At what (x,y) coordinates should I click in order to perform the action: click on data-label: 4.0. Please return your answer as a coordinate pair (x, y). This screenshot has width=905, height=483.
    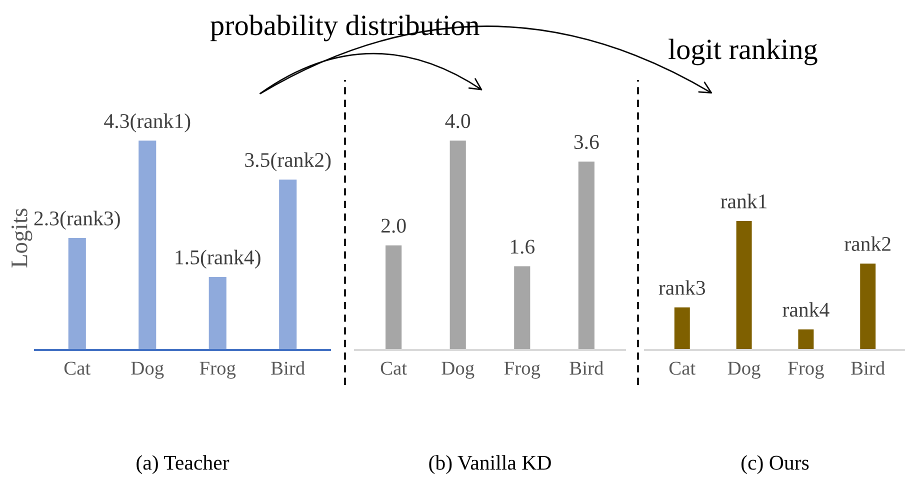
    Looking at the image, I should click on (457, 121).